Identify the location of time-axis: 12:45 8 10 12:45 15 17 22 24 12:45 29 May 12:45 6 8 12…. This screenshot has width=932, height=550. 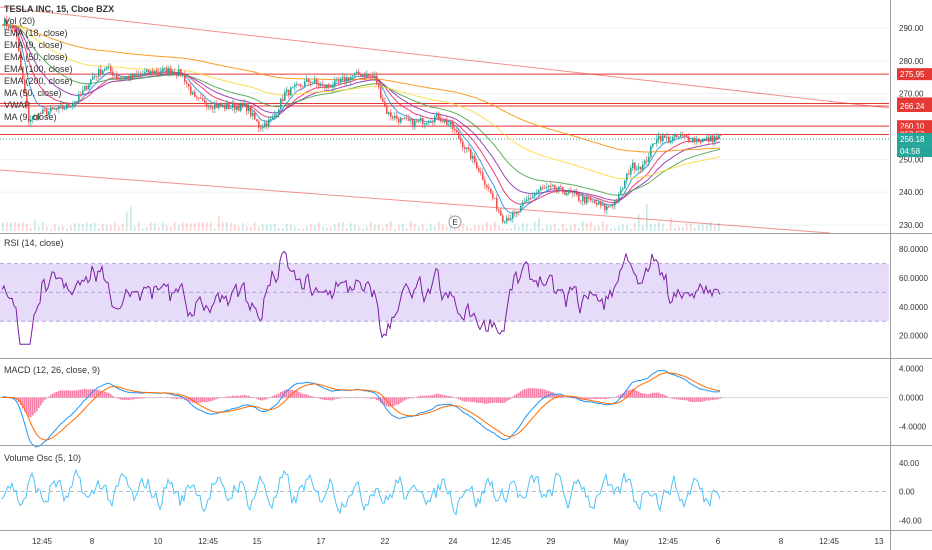
(458, 541).